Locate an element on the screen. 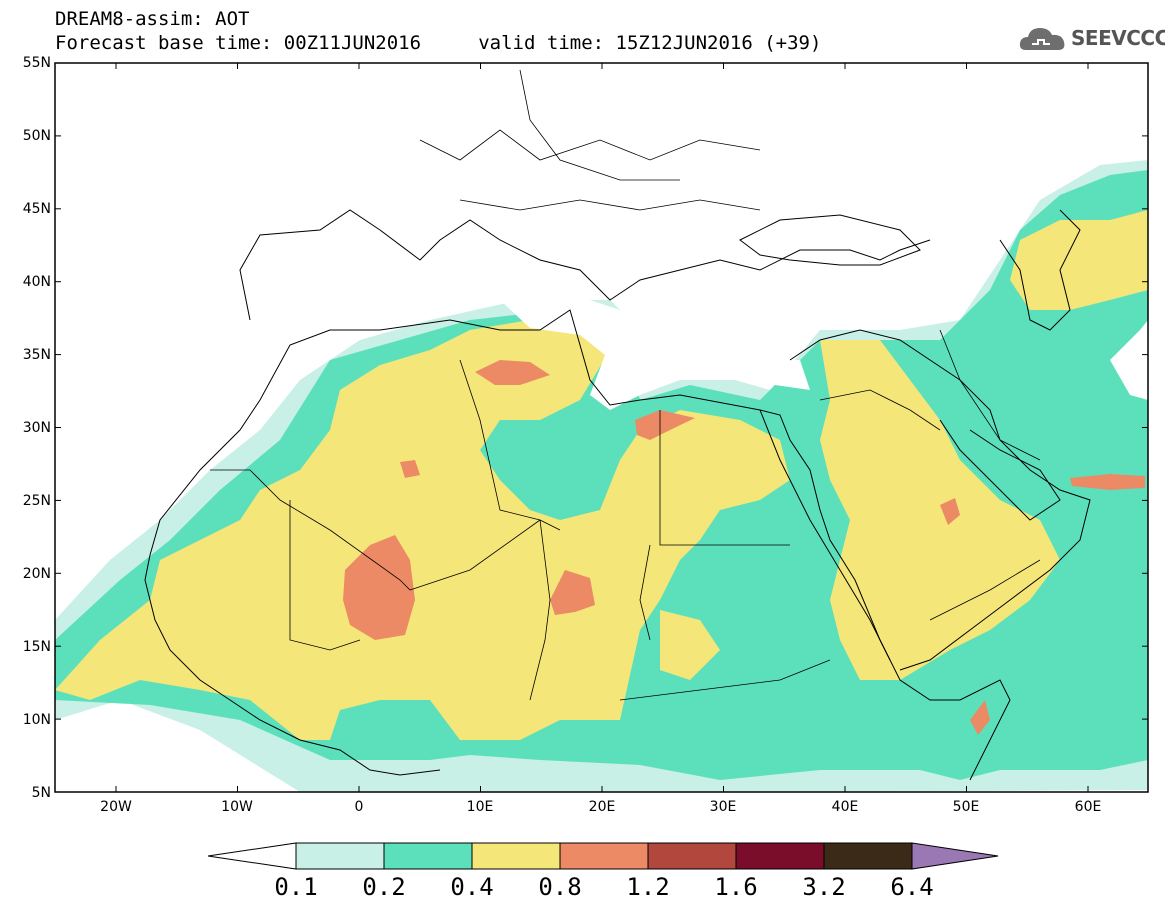  lat-label: 35N is located at coordinates (36, 355).